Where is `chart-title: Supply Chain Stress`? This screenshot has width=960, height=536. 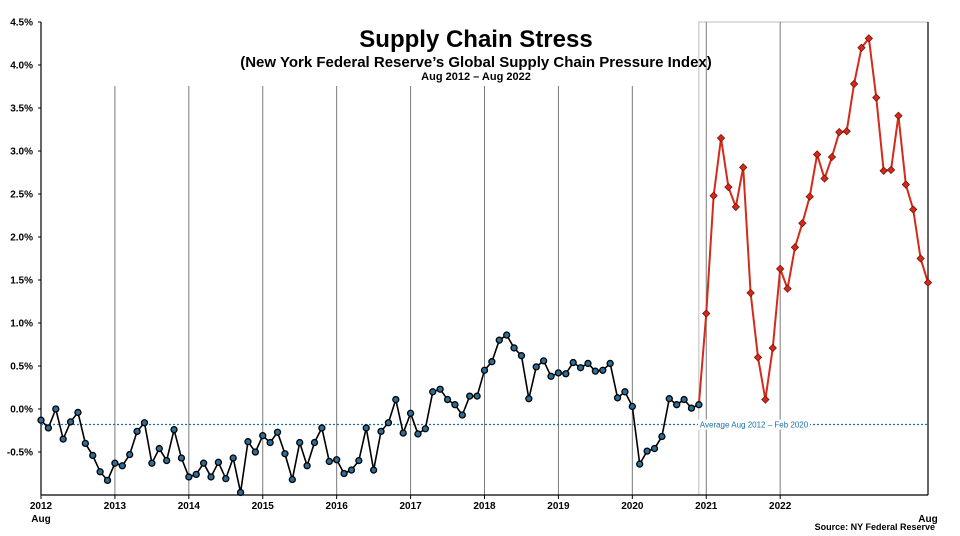 chart-title: Supply Chain Stress is located at coordinates (475, 39).